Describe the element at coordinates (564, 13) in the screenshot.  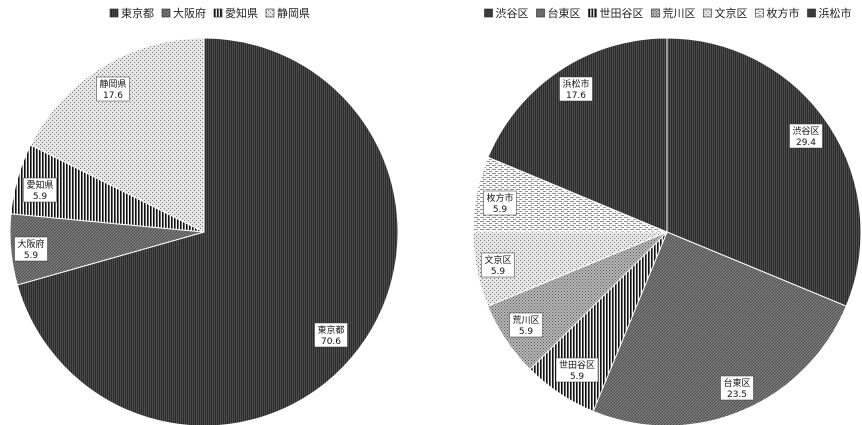
I see `legend-label: 台東区` at that location.